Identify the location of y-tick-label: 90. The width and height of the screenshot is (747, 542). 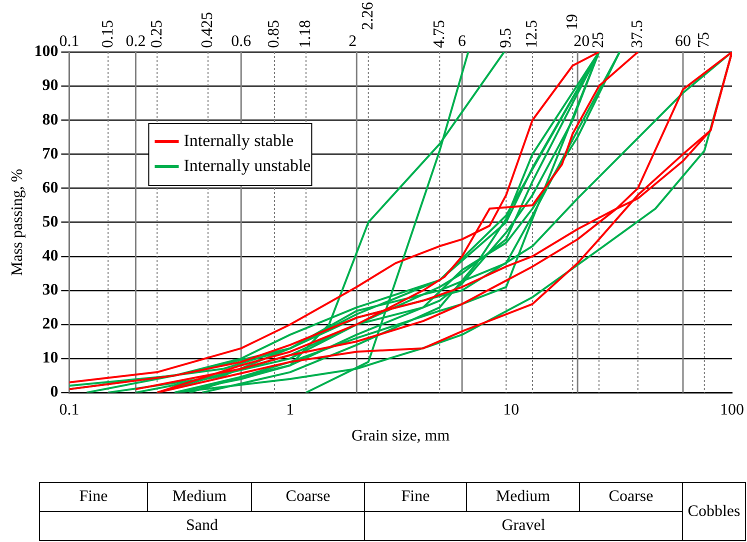
(50, 85).